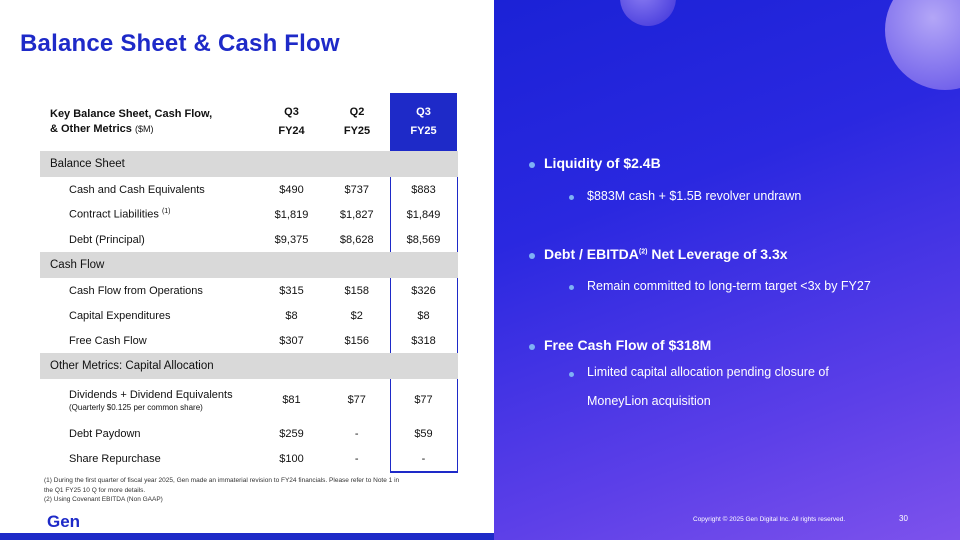 This screenshot has height=540, width=960. I want to click on cell-value: $100, so click(291, 459).